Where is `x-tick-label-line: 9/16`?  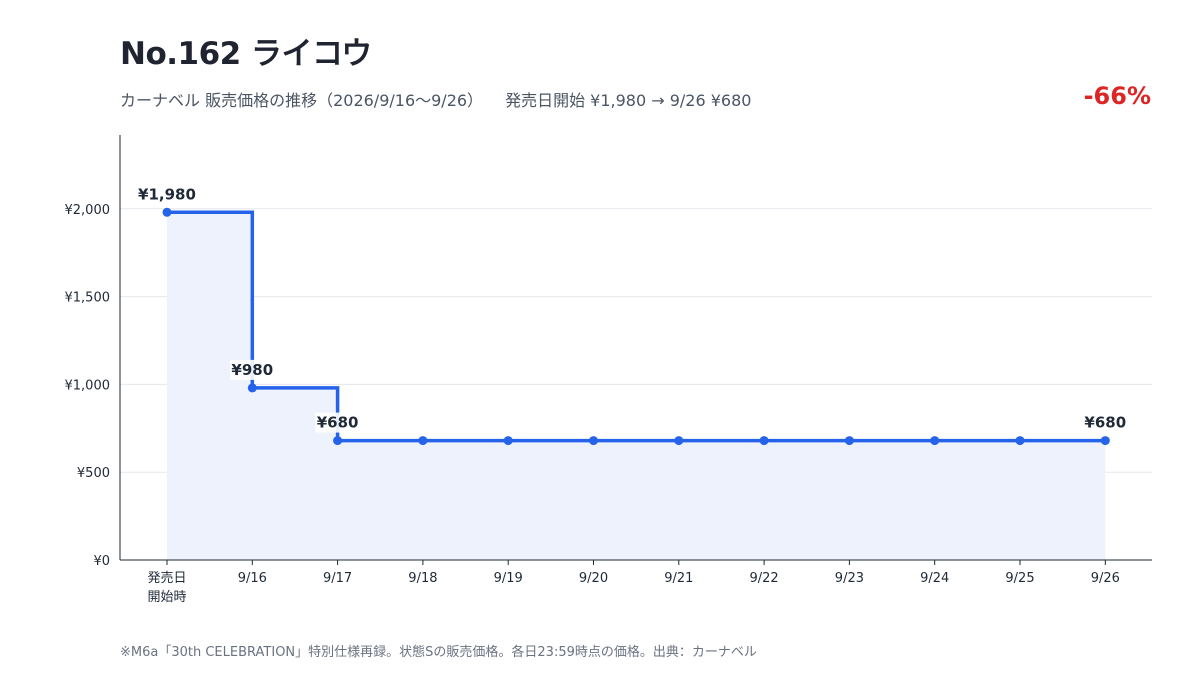 x-tick-label-line: 9/16 is located at coordinates (252, 578).